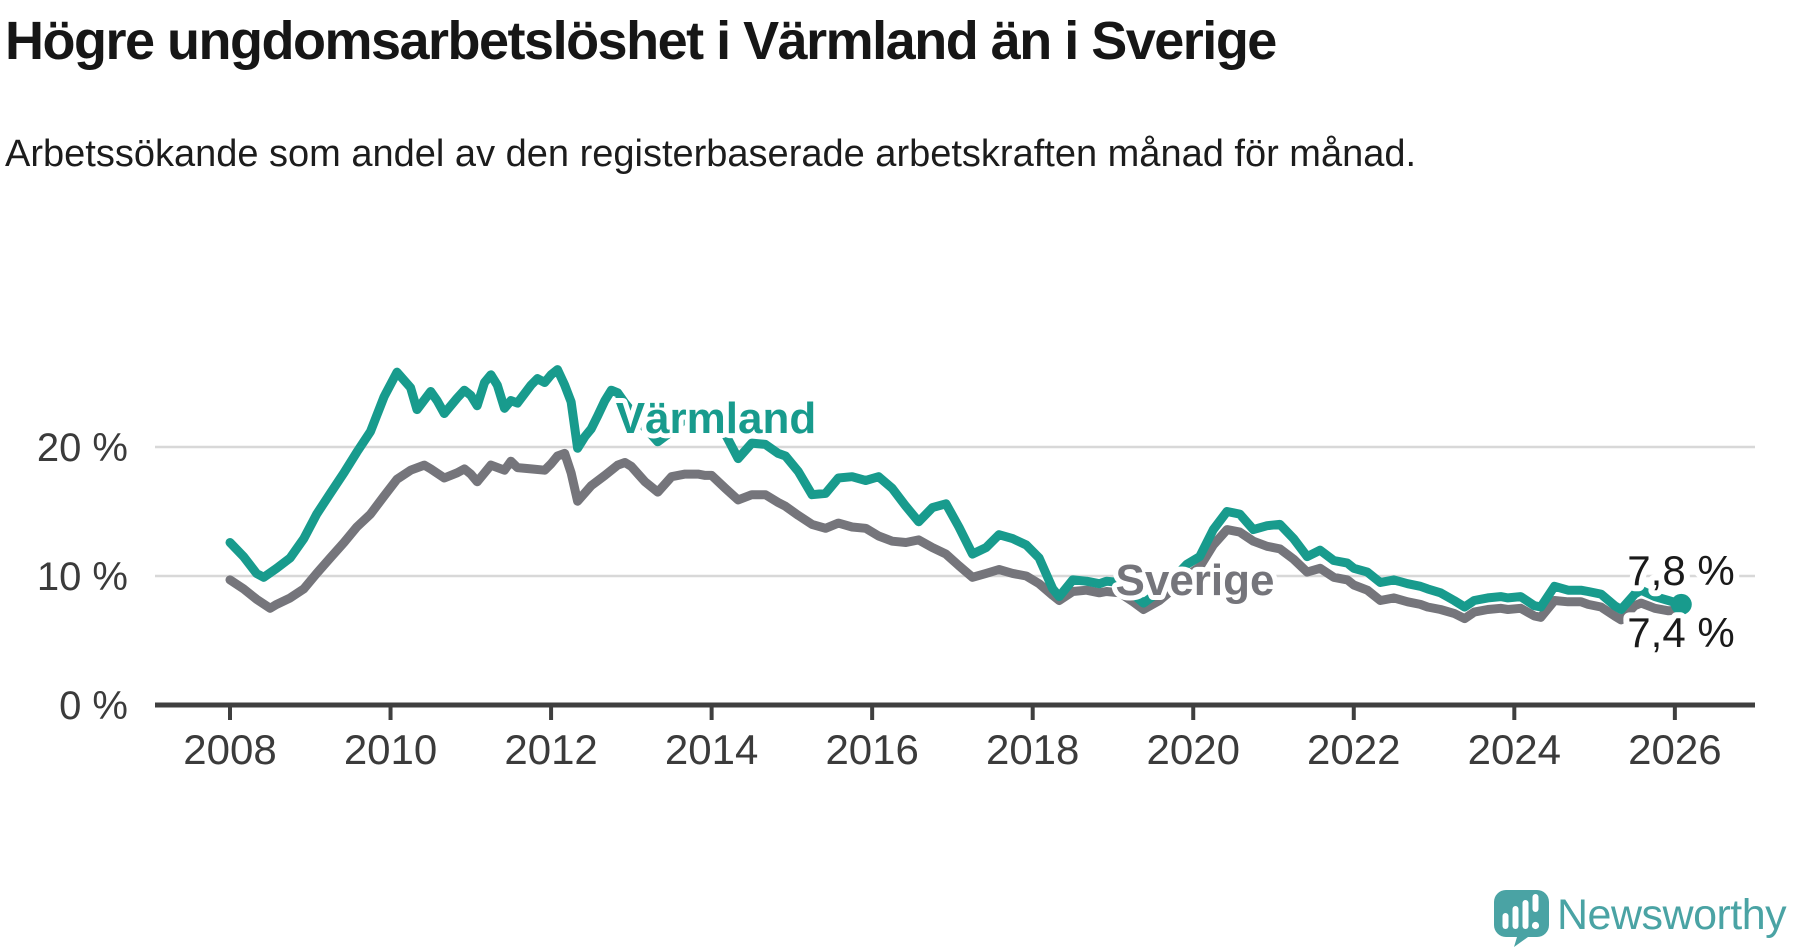 Image resolution: width=1800 pixels, height=948 pixels. What do you see at coordinates (1032, 749) in the screenshot?
I see `x-tick-label: 2018` at bounding box center [1032, 749].